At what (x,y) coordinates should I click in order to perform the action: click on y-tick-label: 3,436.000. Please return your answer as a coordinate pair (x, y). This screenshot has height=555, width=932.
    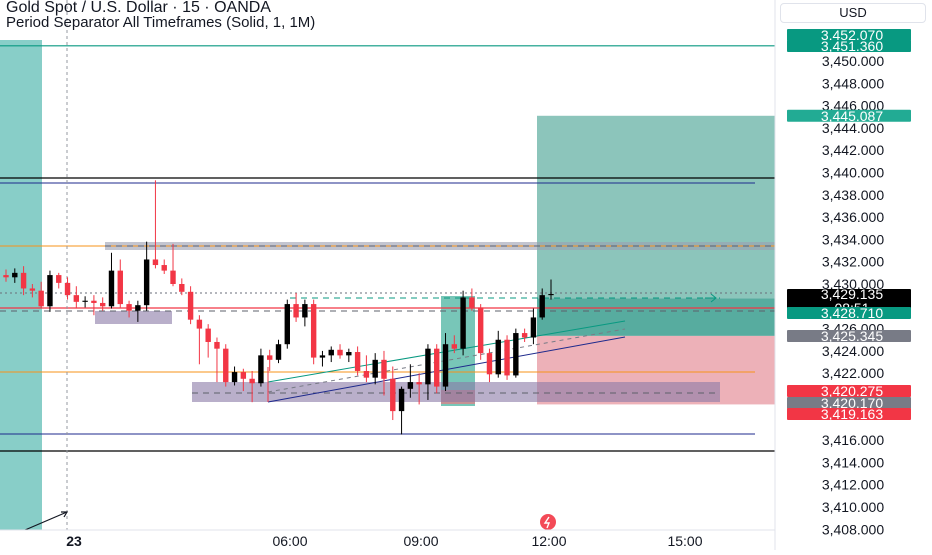
    Looking at the image, I should click on (853, 217).